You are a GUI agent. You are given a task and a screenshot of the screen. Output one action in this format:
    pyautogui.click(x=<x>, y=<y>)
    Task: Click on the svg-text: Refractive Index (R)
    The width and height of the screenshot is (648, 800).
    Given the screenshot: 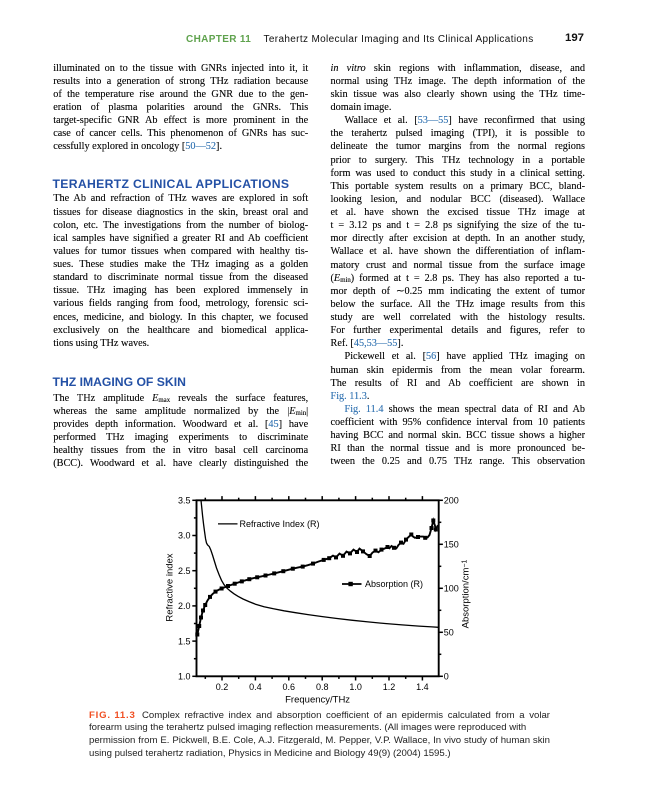 What is the action you would take?
    pyautogui.click(x=280, y=524)
    